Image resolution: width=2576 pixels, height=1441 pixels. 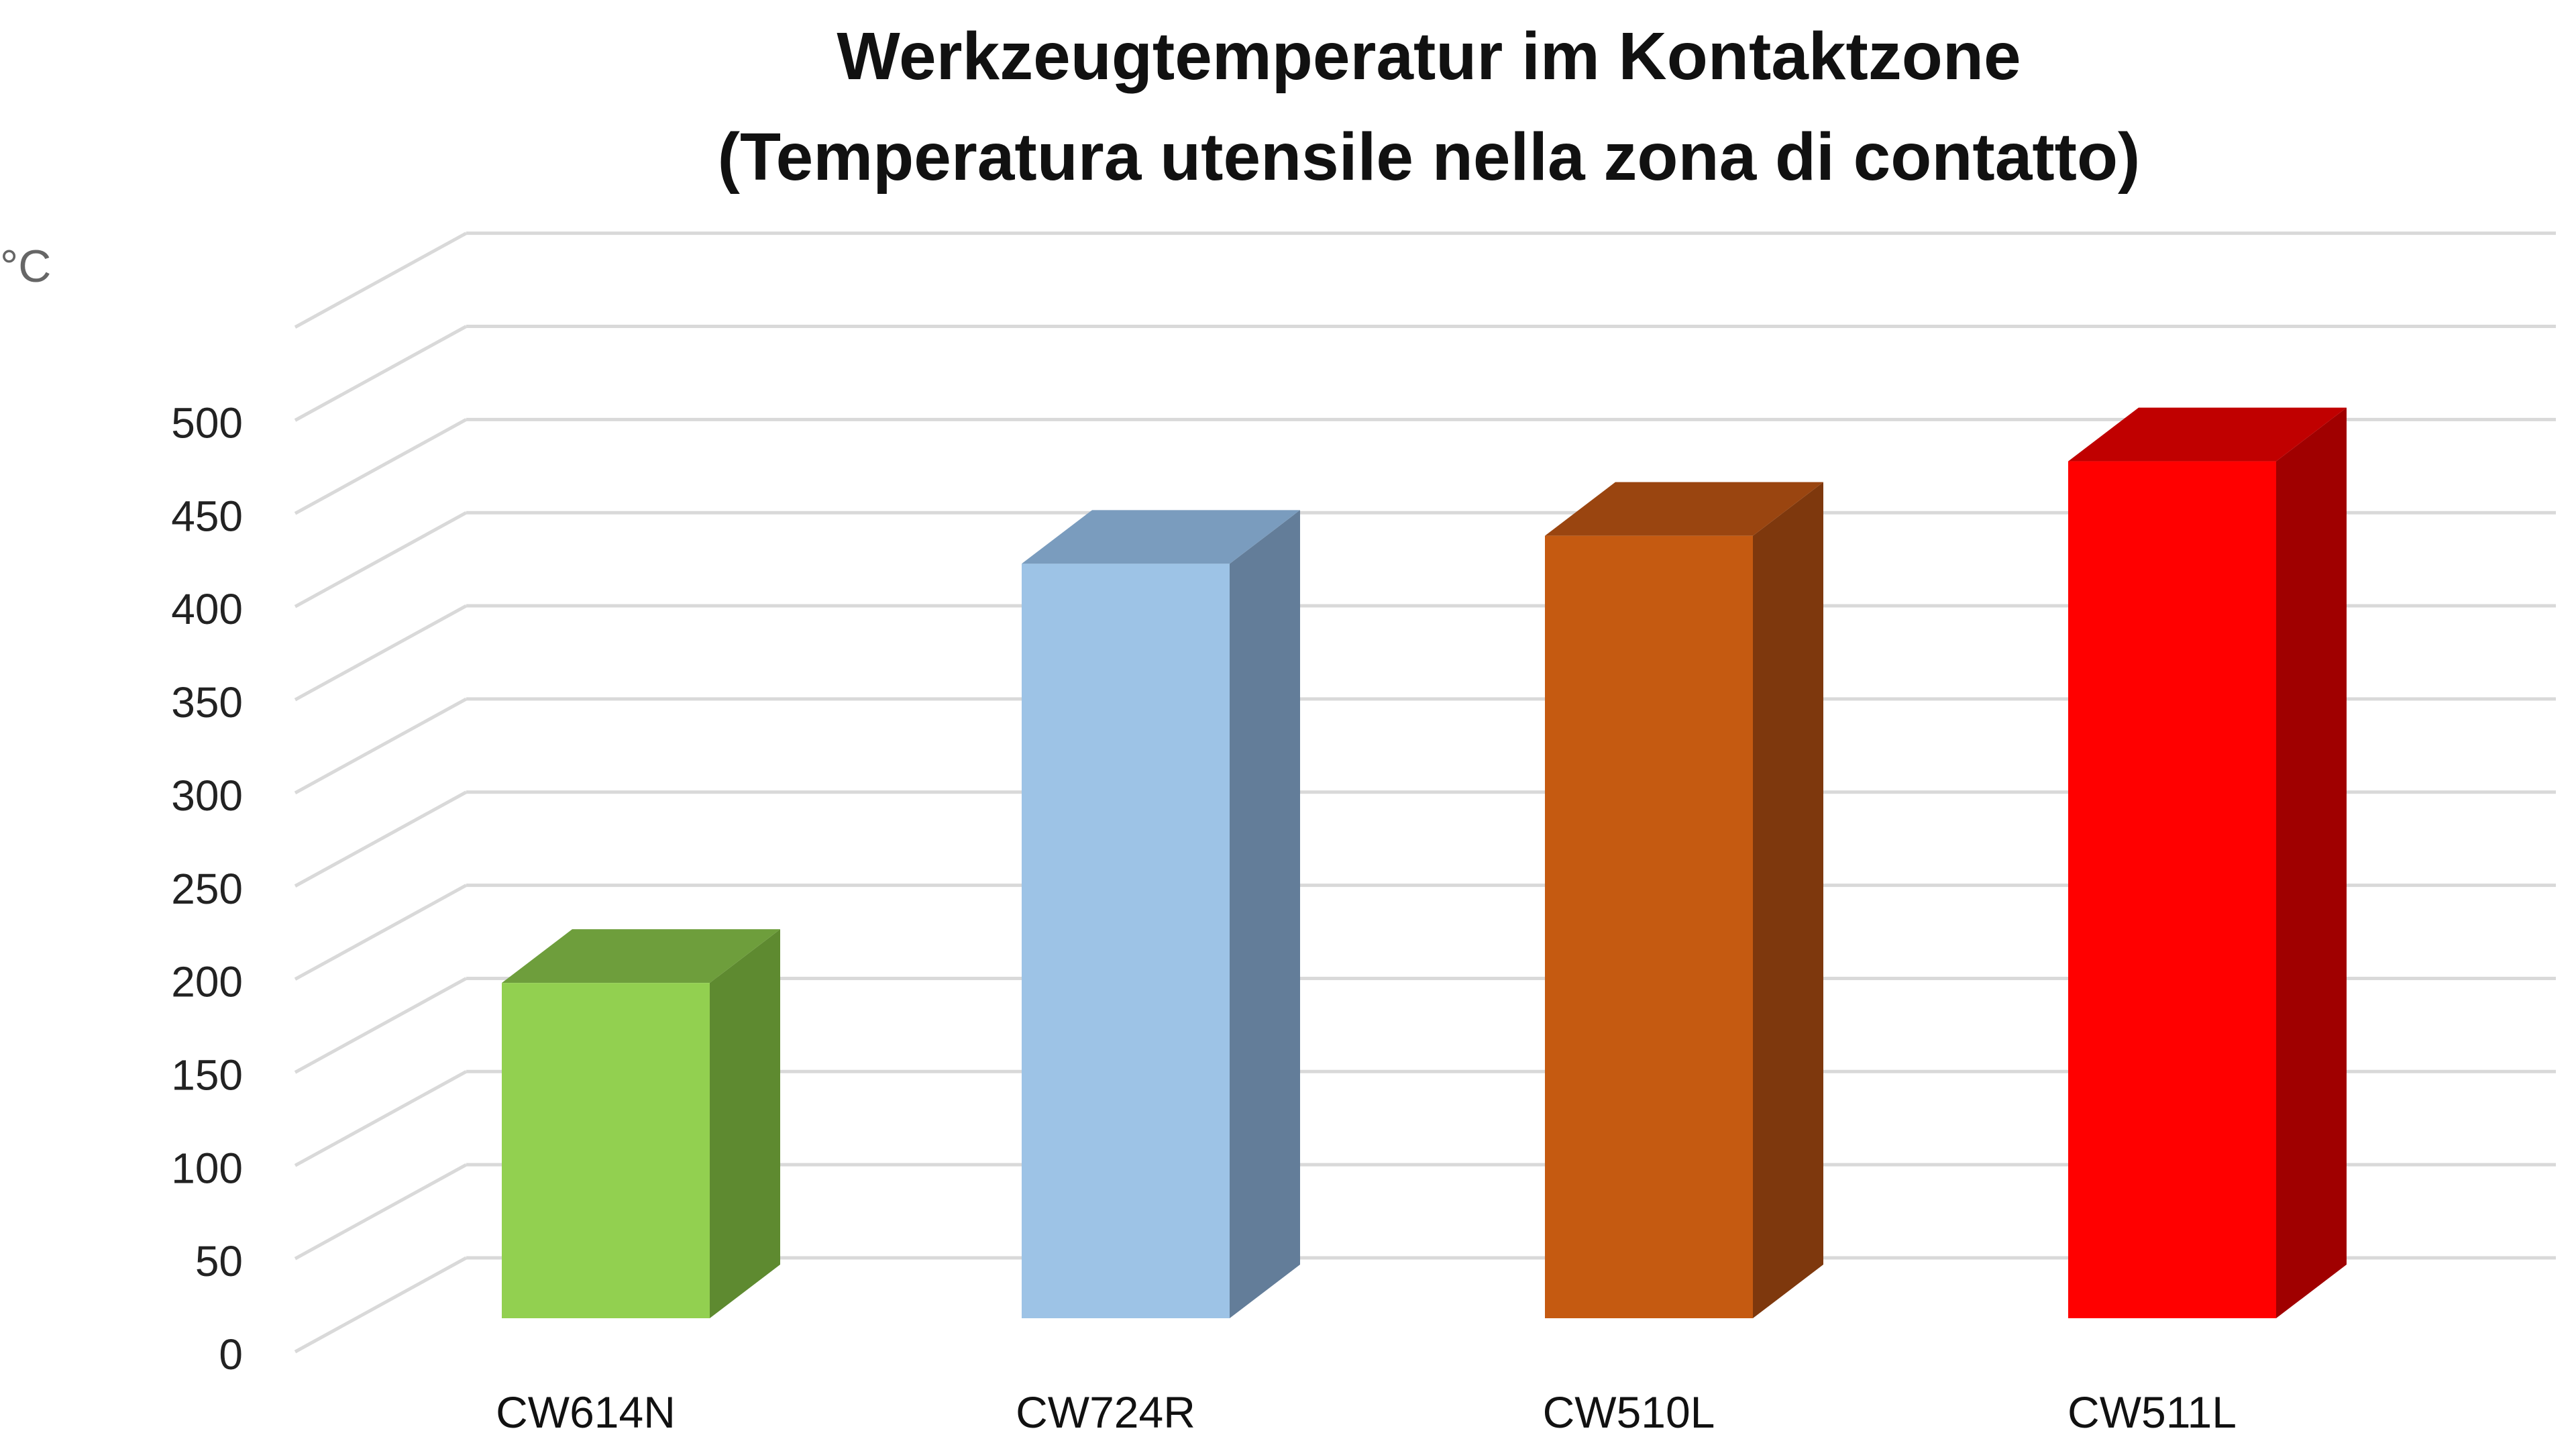 I want to click on y-tick-label: 200, so click(x=207, y=982).